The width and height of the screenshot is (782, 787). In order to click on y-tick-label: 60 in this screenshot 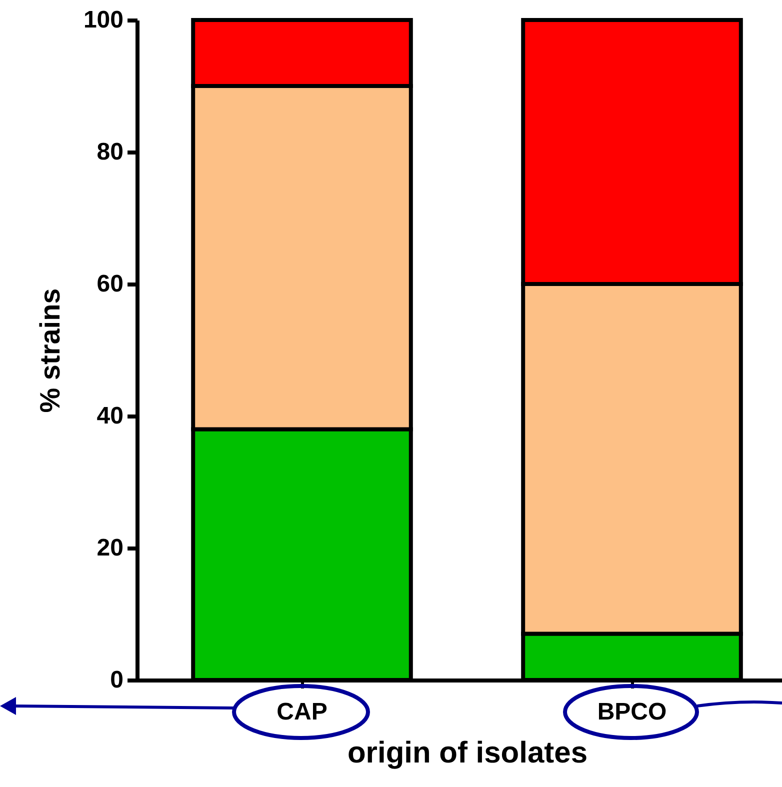, I will do `click(110, 284)`.